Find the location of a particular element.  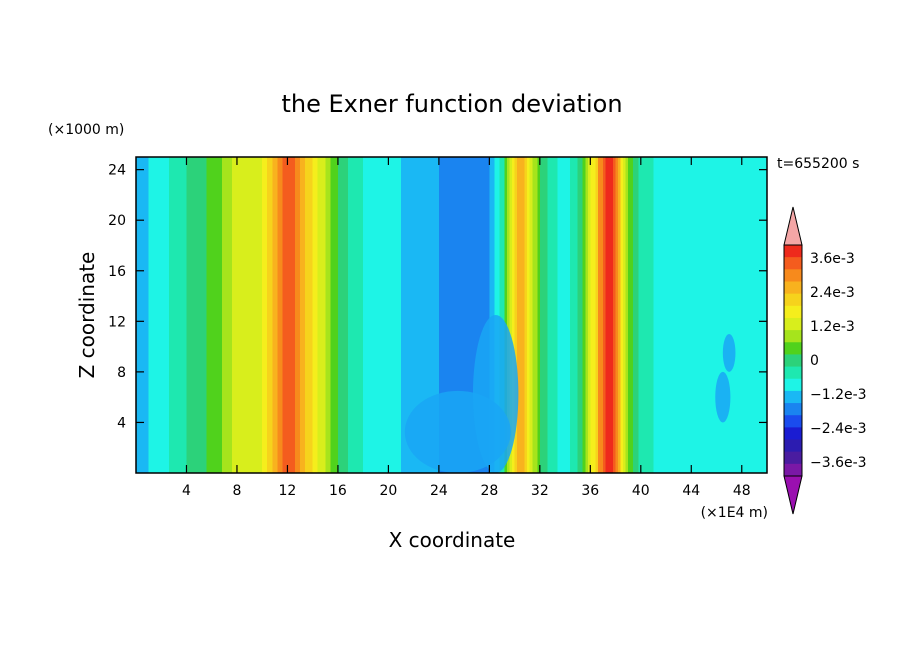

x-tick-label: 24 is located at coordinates (439, 491).